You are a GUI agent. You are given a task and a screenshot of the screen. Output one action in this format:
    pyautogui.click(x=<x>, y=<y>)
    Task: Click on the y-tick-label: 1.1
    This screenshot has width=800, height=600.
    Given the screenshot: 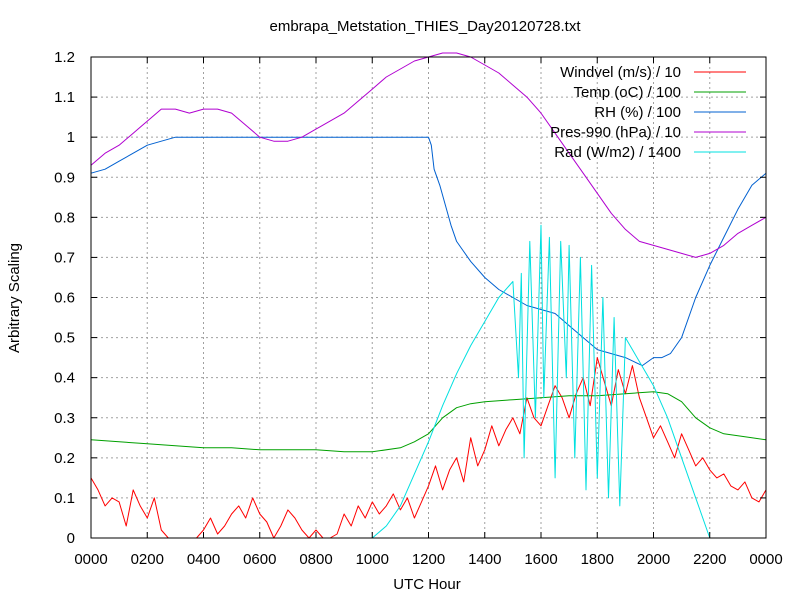 What is the action you would take?
    pyautogui.click(x=64, y=97)
    